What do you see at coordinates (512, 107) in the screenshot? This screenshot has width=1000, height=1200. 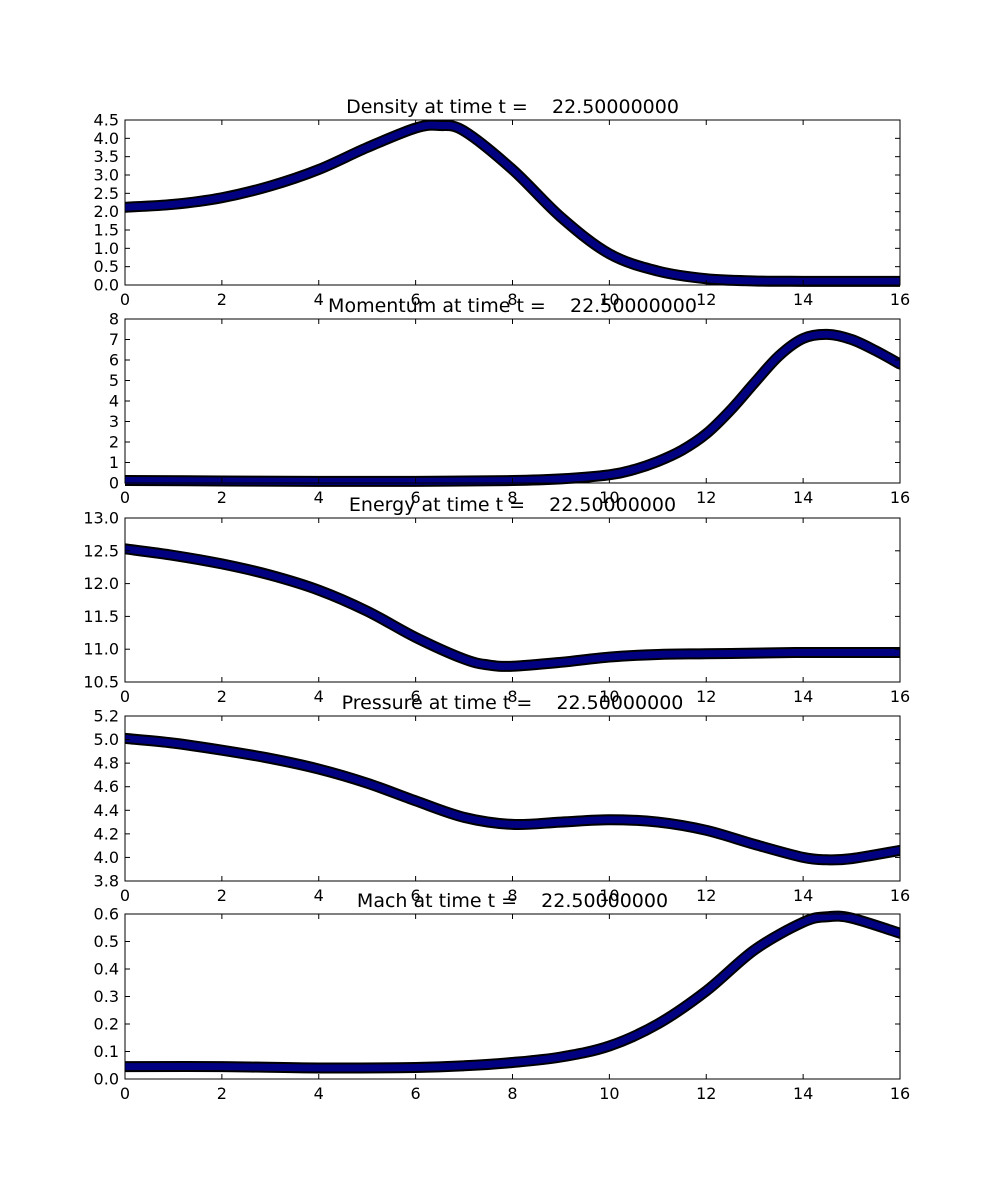 I see `chart-title: Density at time t = 22.50000000` at bounding box center [512, 107].